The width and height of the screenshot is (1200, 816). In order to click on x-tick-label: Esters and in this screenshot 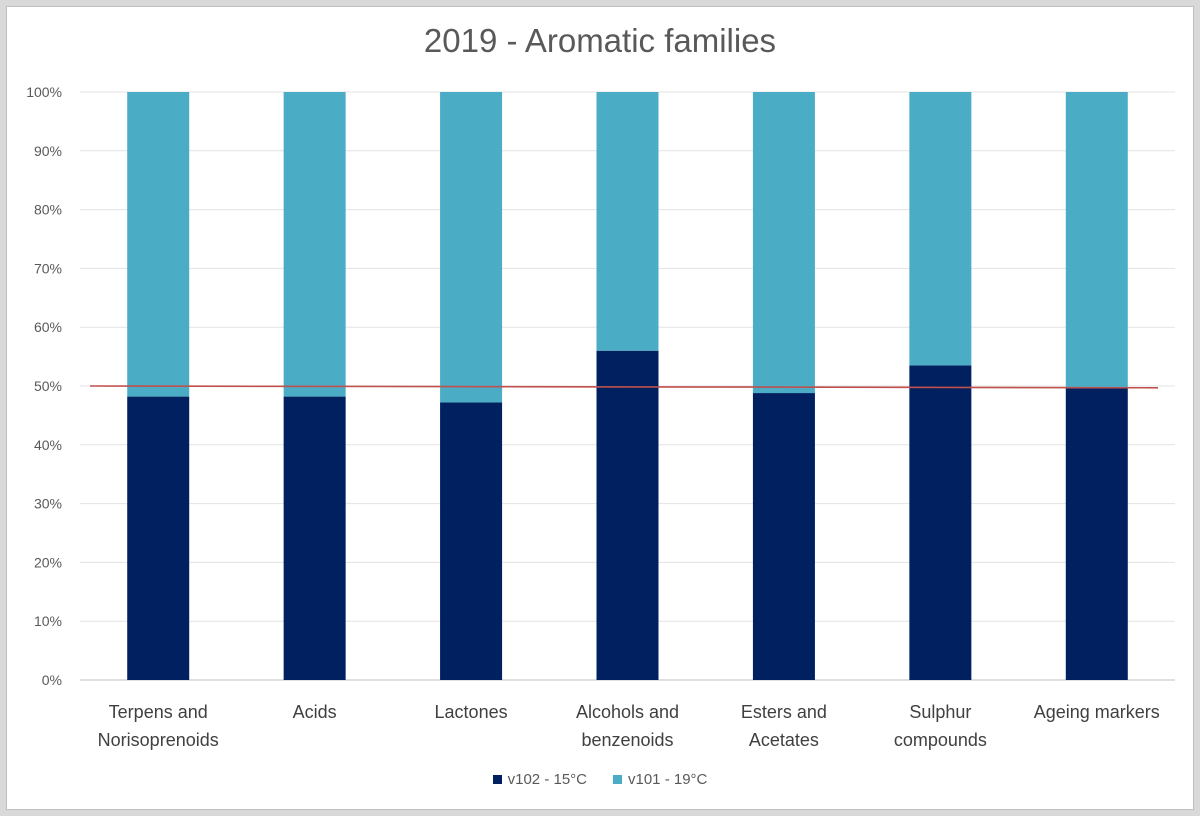, I will do `click(784, 712)`.